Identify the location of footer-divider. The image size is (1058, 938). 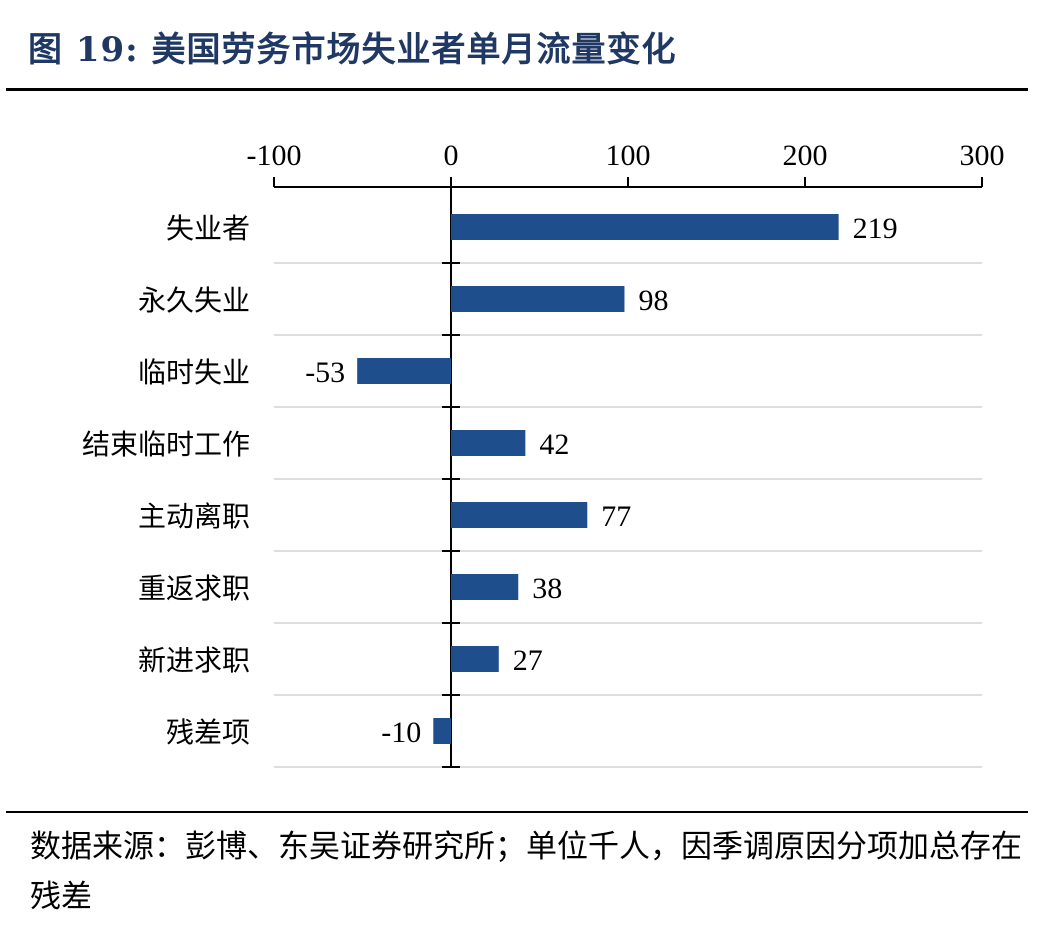
(517, 812).